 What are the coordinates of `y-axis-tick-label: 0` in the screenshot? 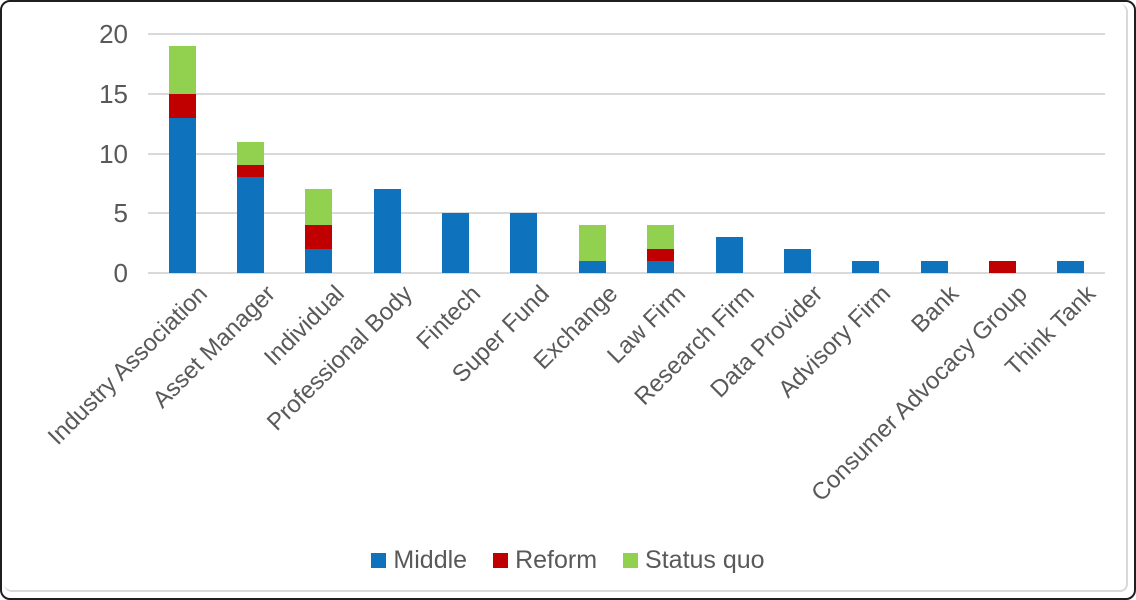 It's located at (120, 273).